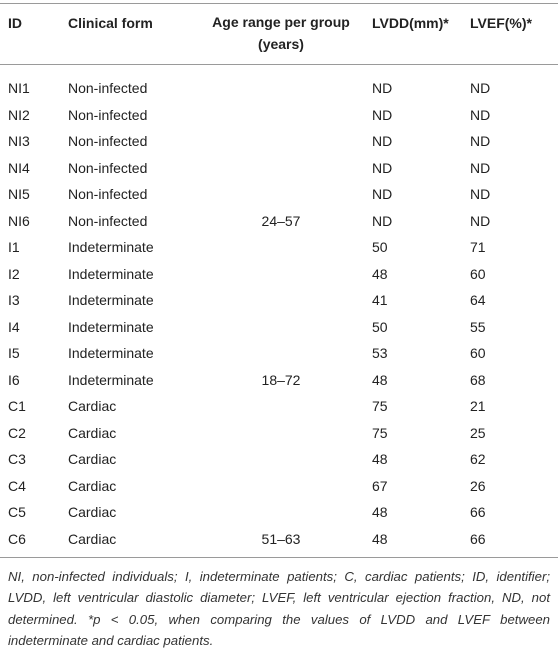 The height and width of the screenshot is (648, 558). What do you see at coordinates (17, 432) in the screenshot?
I see `table-cell: C2` at bounding box center [17, 432].